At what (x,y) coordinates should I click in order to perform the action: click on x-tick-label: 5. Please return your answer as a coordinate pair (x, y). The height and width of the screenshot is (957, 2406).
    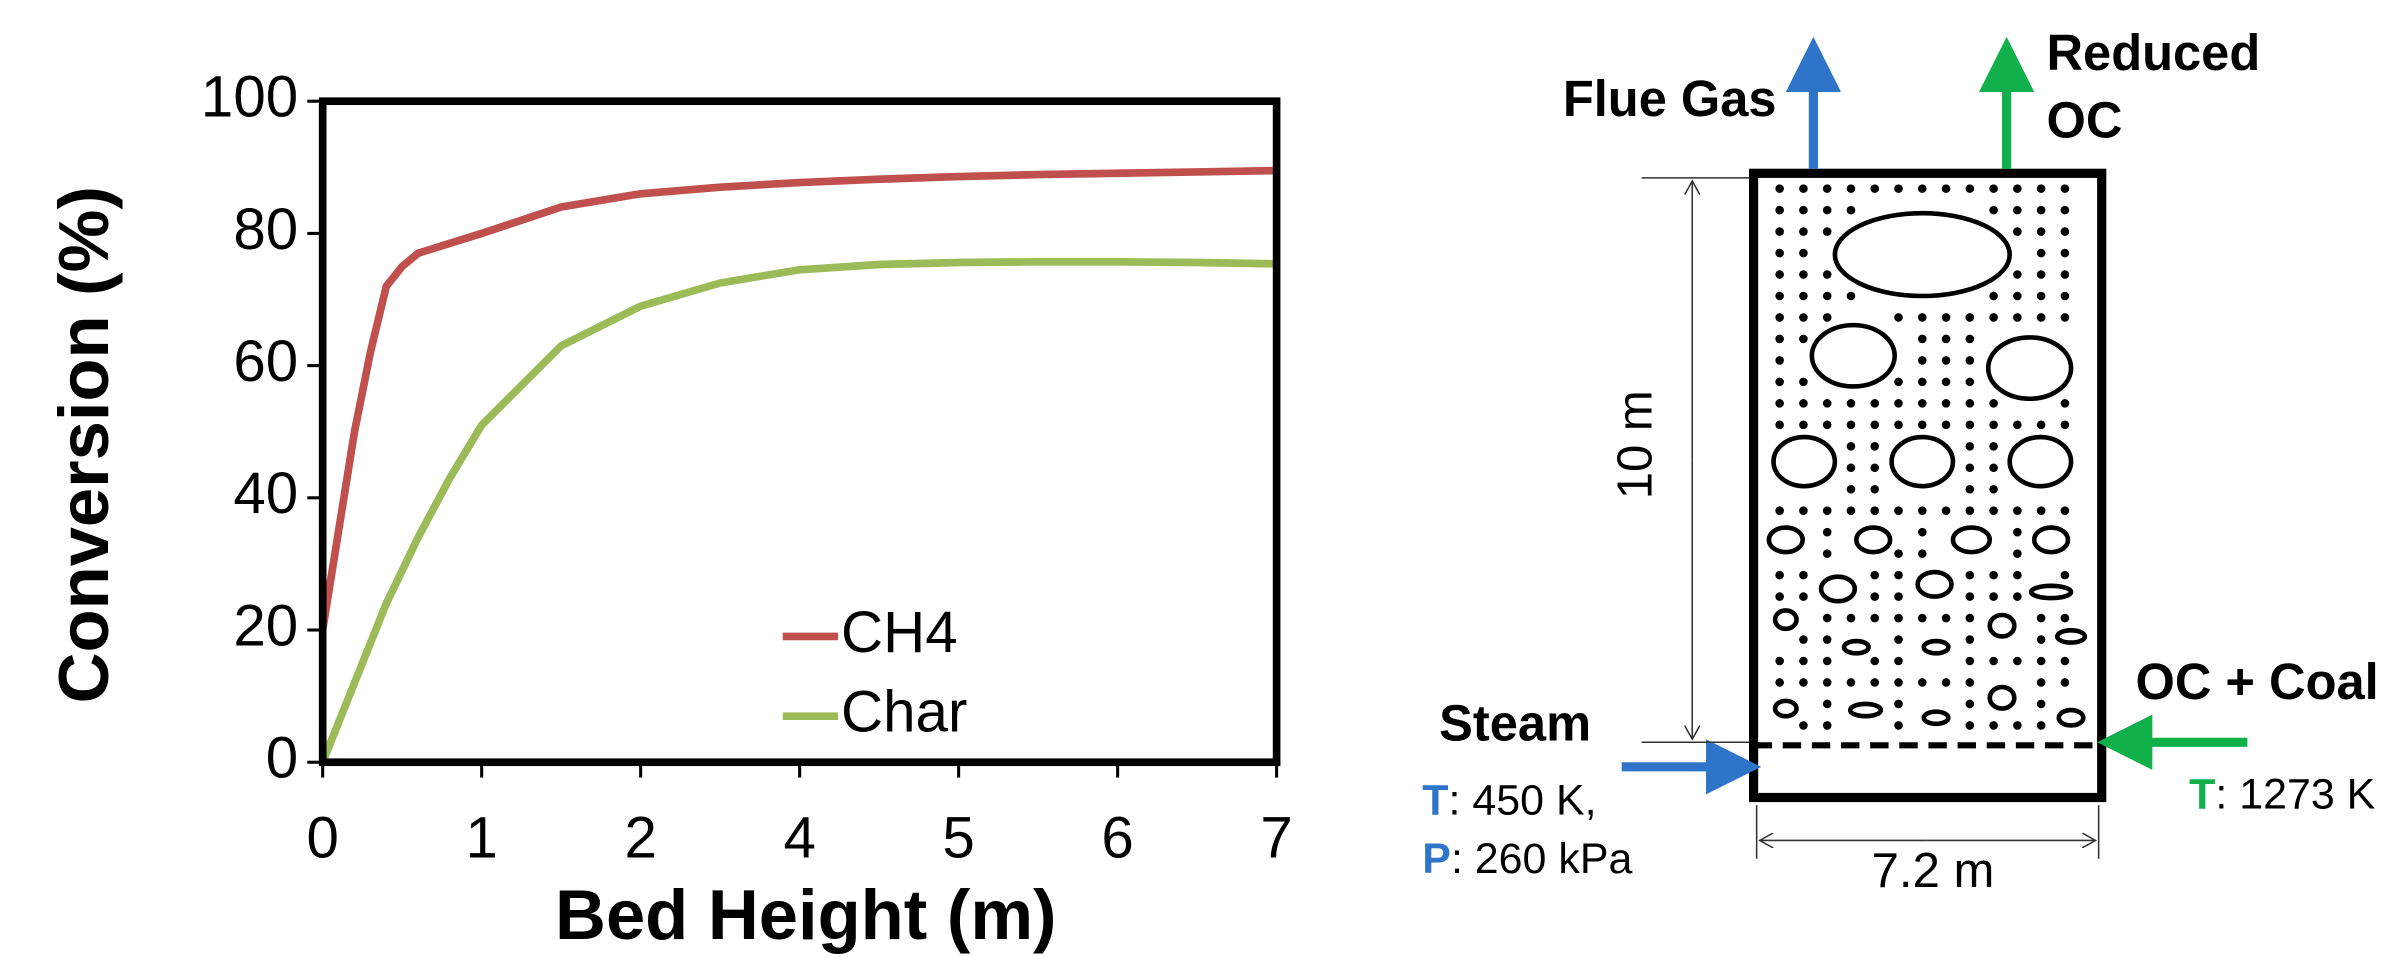
    Looking at the image, I should click on (958, 837).